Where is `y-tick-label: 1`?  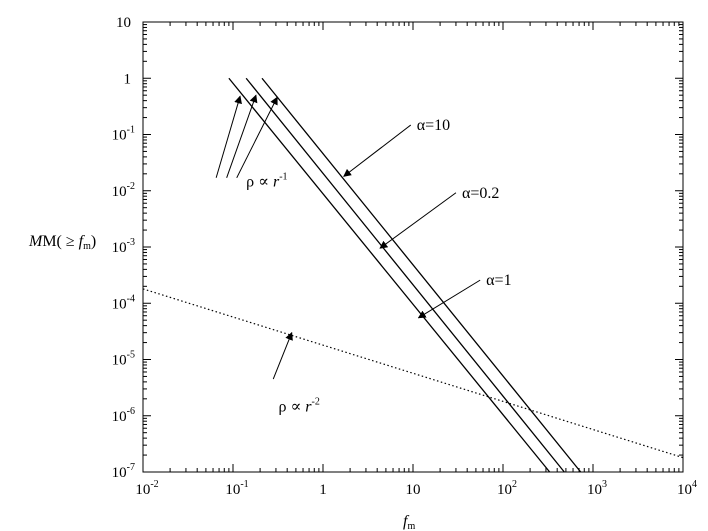
y-tick-label: 1 is located at coordinates (128, 79).